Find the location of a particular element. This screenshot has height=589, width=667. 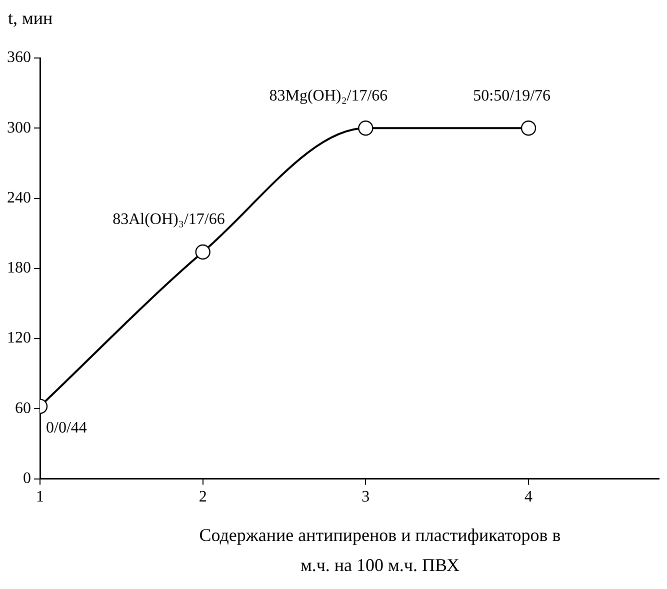

annotation: 0/0/44 is located at coordinates (66, 428).